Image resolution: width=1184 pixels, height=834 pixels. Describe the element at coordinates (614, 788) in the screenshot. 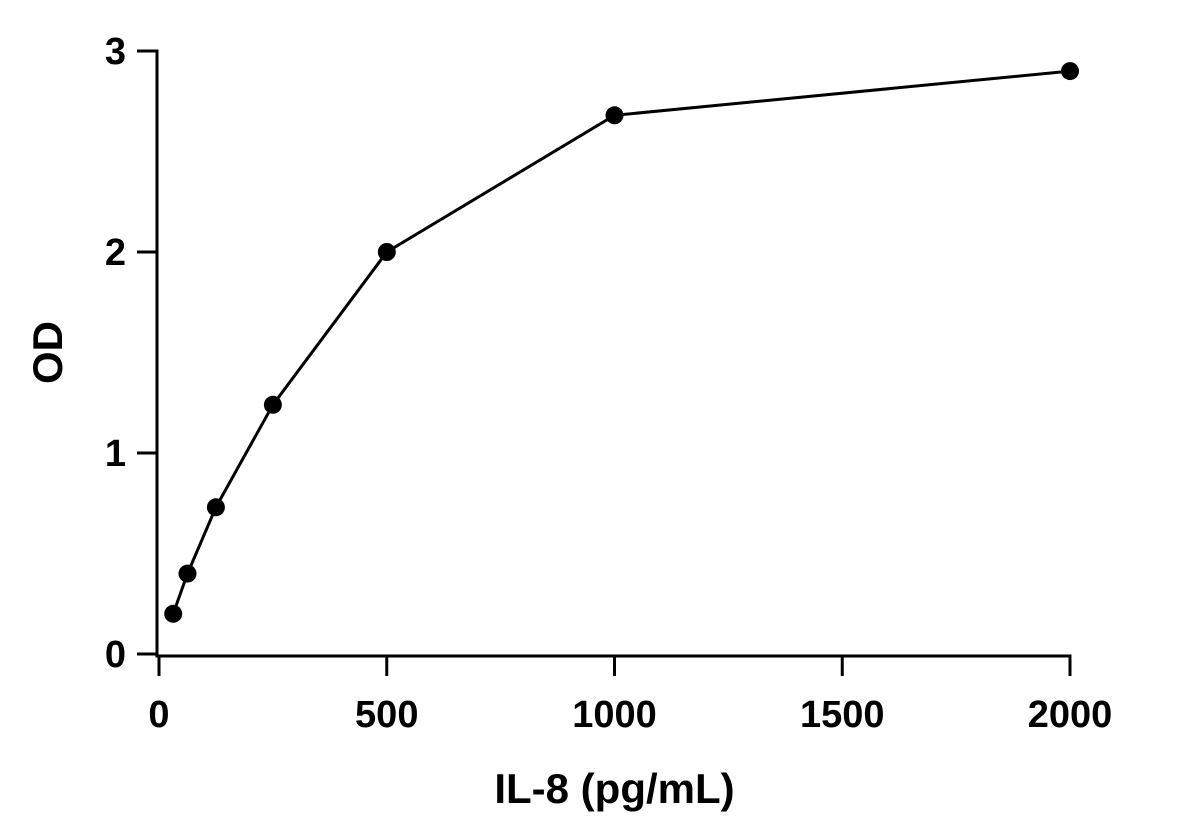

I see `x-axis-title: IL-8 (pg/mL)` at that location.